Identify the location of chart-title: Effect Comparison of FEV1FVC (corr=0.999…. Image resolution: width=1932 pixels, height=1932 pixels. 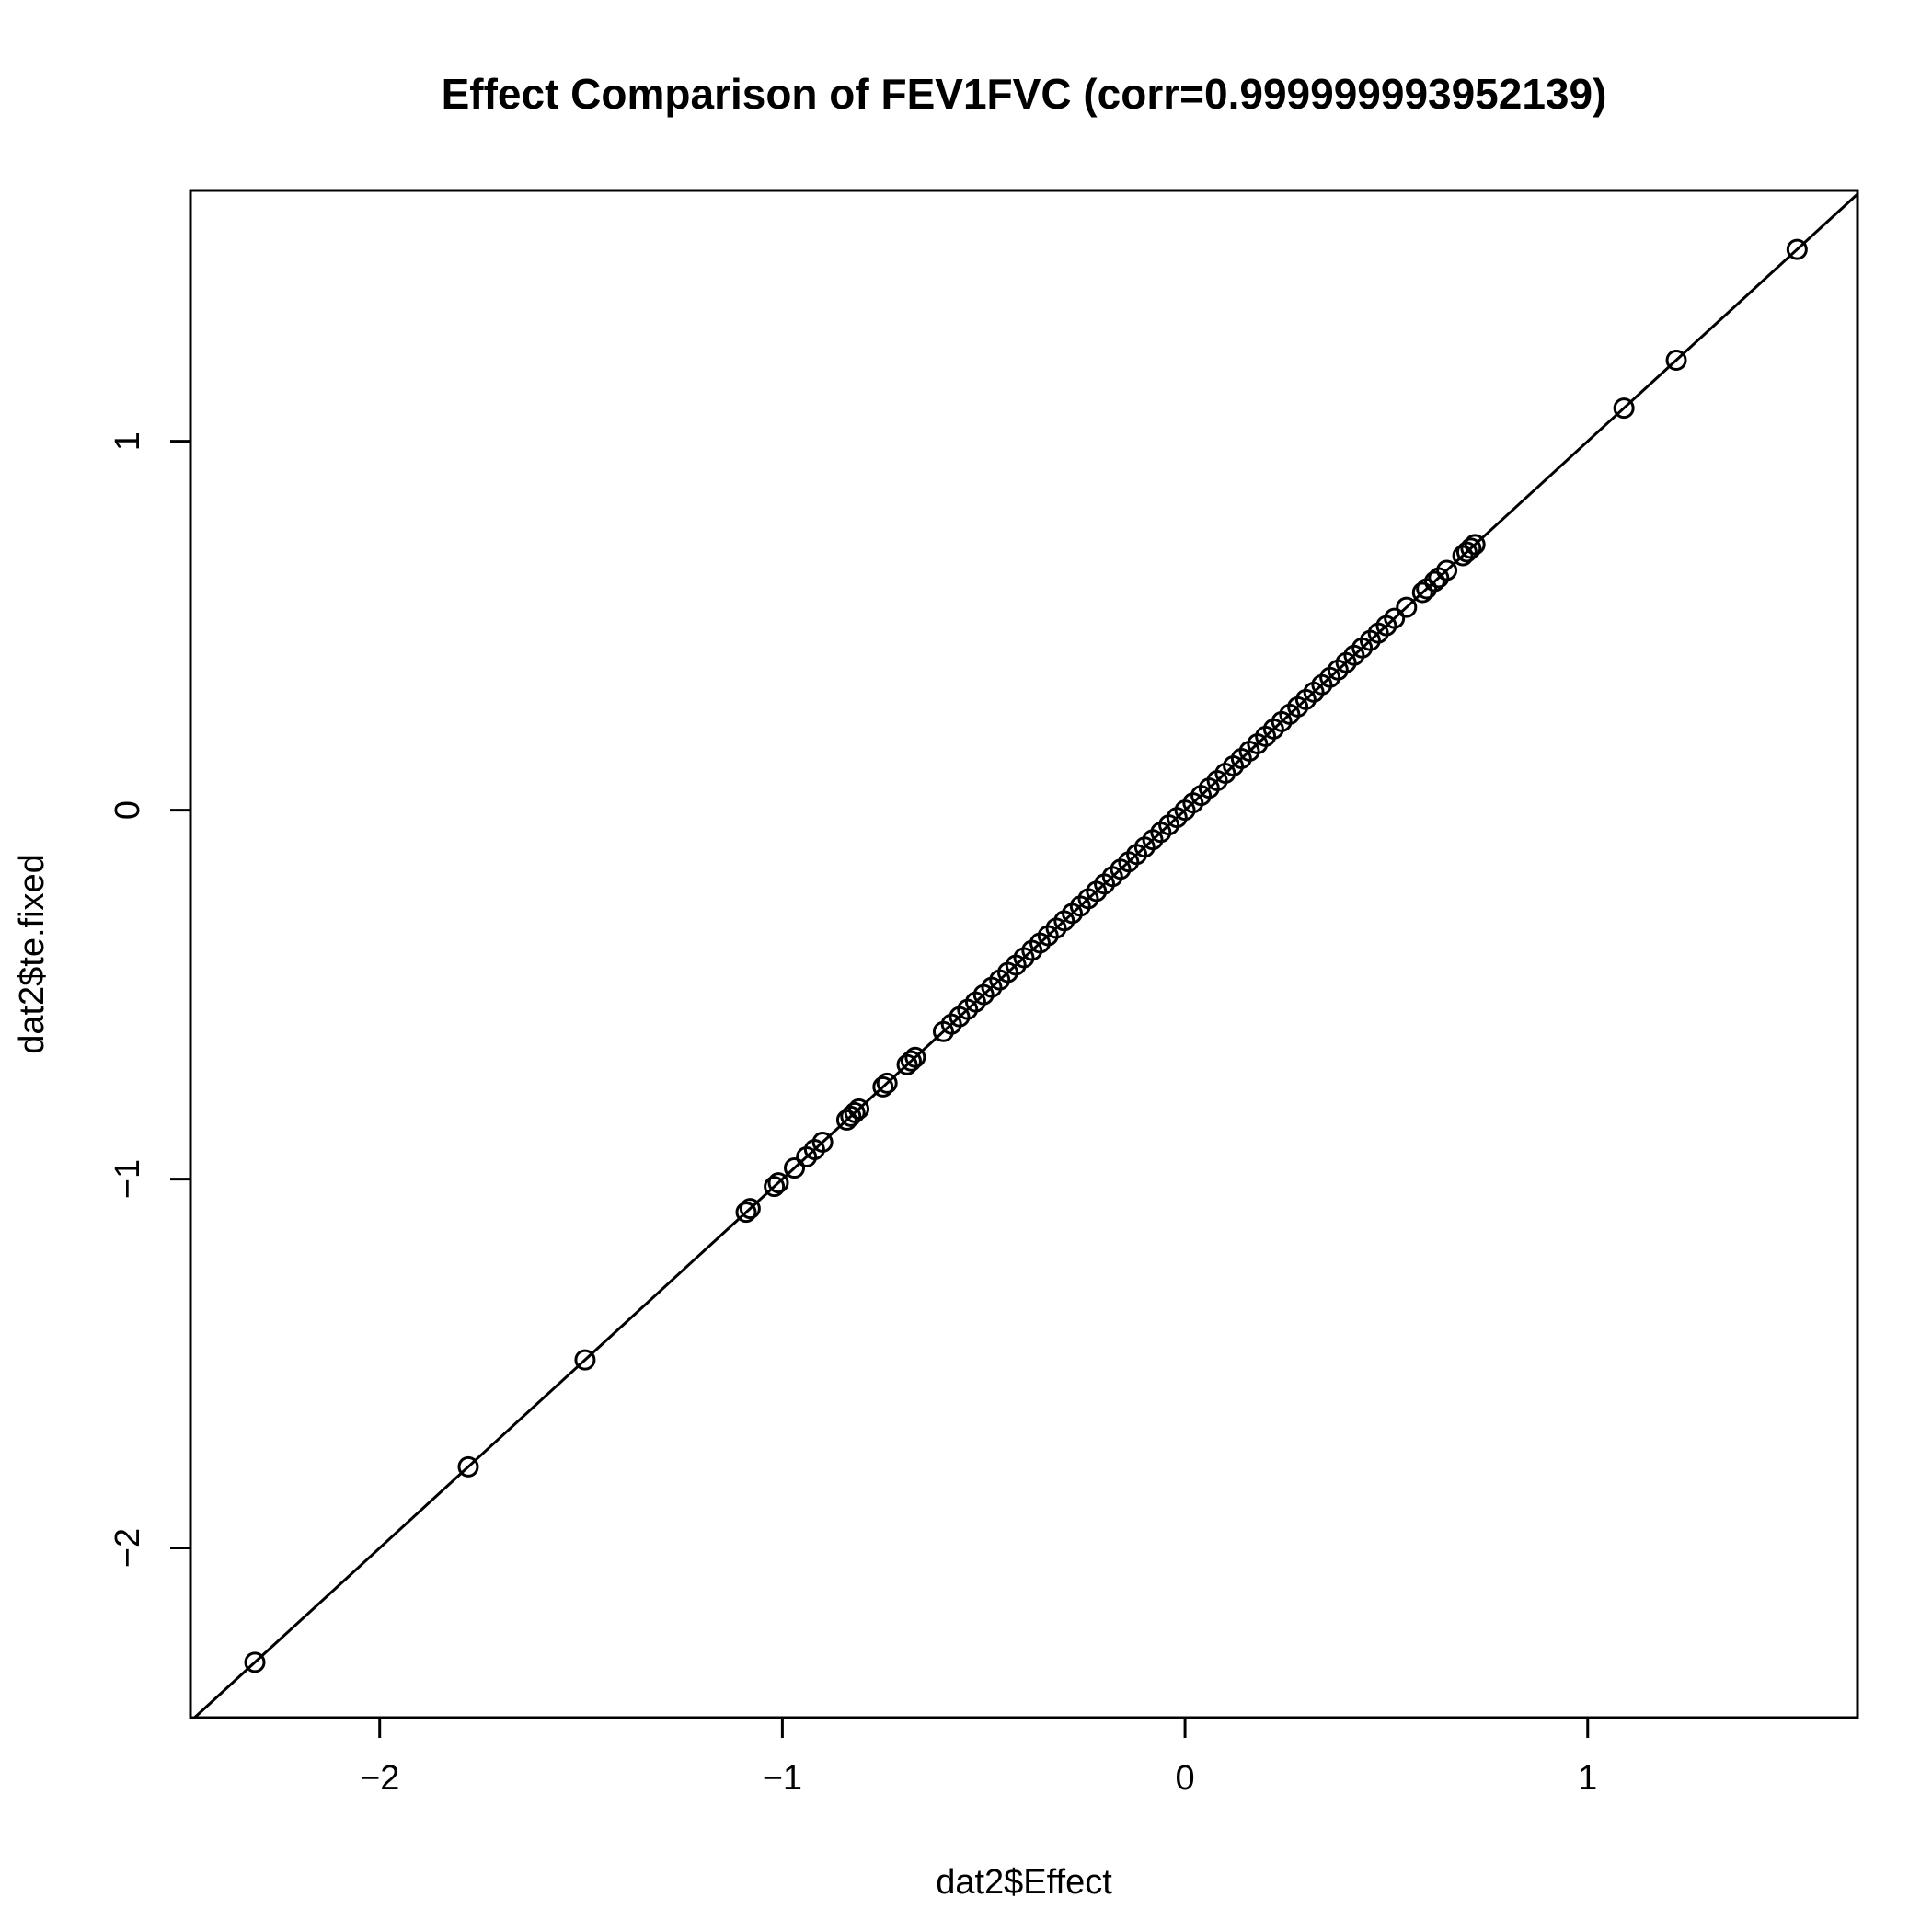
(1024, 94).